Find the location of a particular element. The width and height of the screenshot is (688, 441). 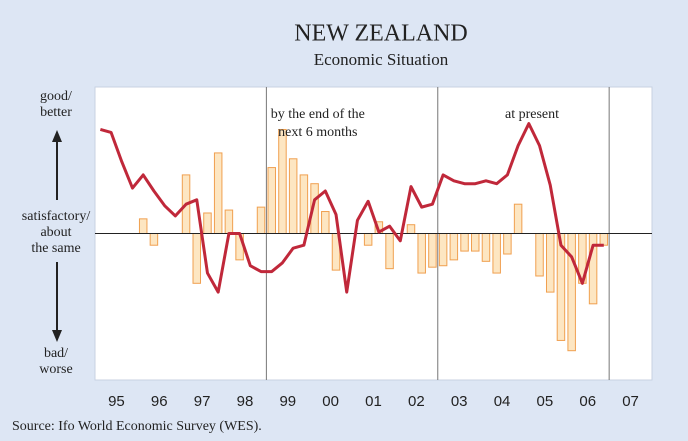

x-tick-label: 00 is located at coordinates (330, 401).